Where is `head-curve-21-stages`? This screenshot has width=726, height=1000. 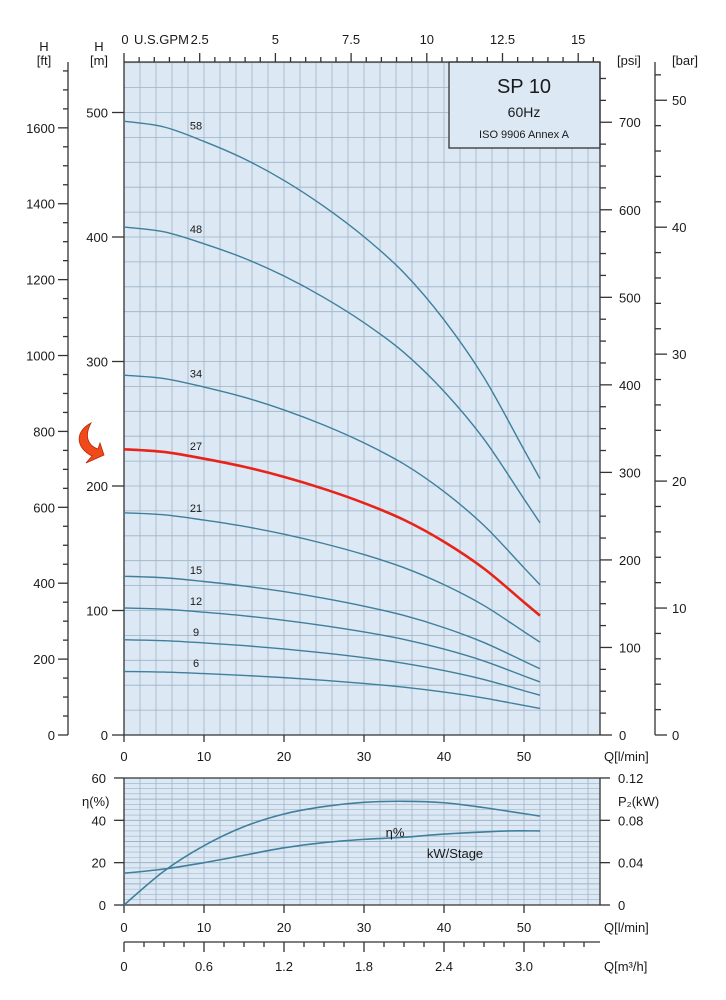
head-curve-21-stages is located at coordinates (332, 577).